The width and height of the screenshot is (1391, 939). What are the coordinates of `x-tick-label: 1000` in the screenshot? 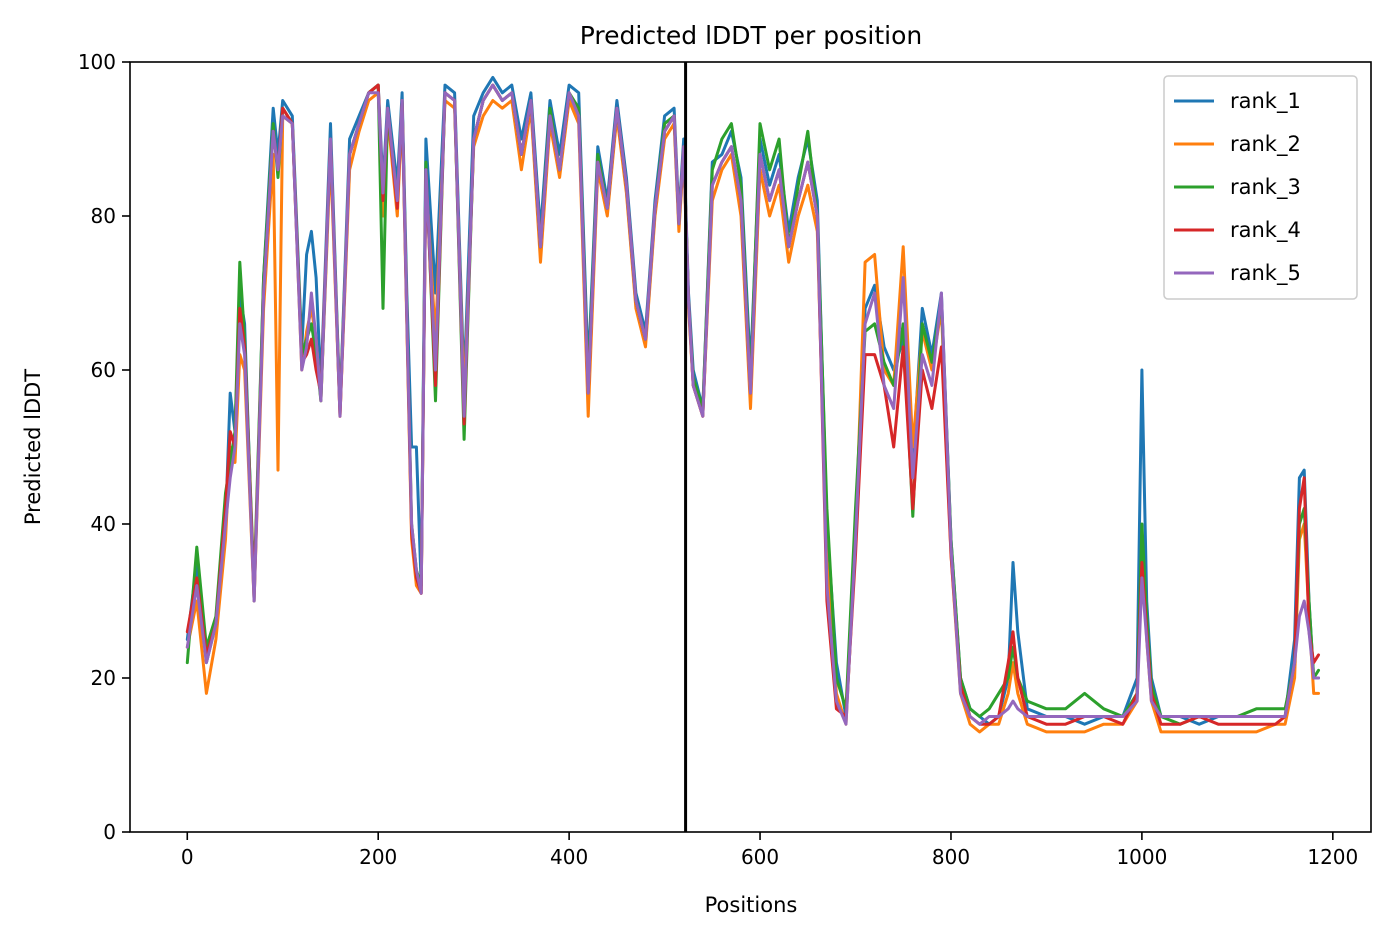 It's located at (1141, 857).